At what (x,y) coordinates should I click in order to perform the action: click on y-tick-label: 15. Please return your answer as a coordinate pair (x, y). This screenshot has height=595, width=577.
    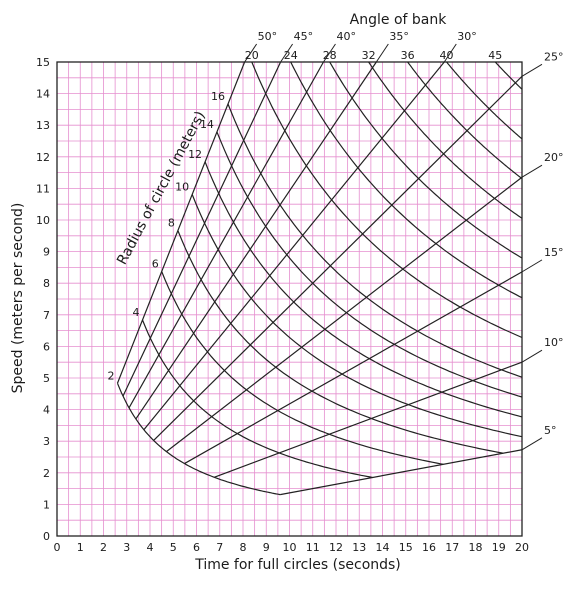
    Looking at the image, I should click on (43, 62).